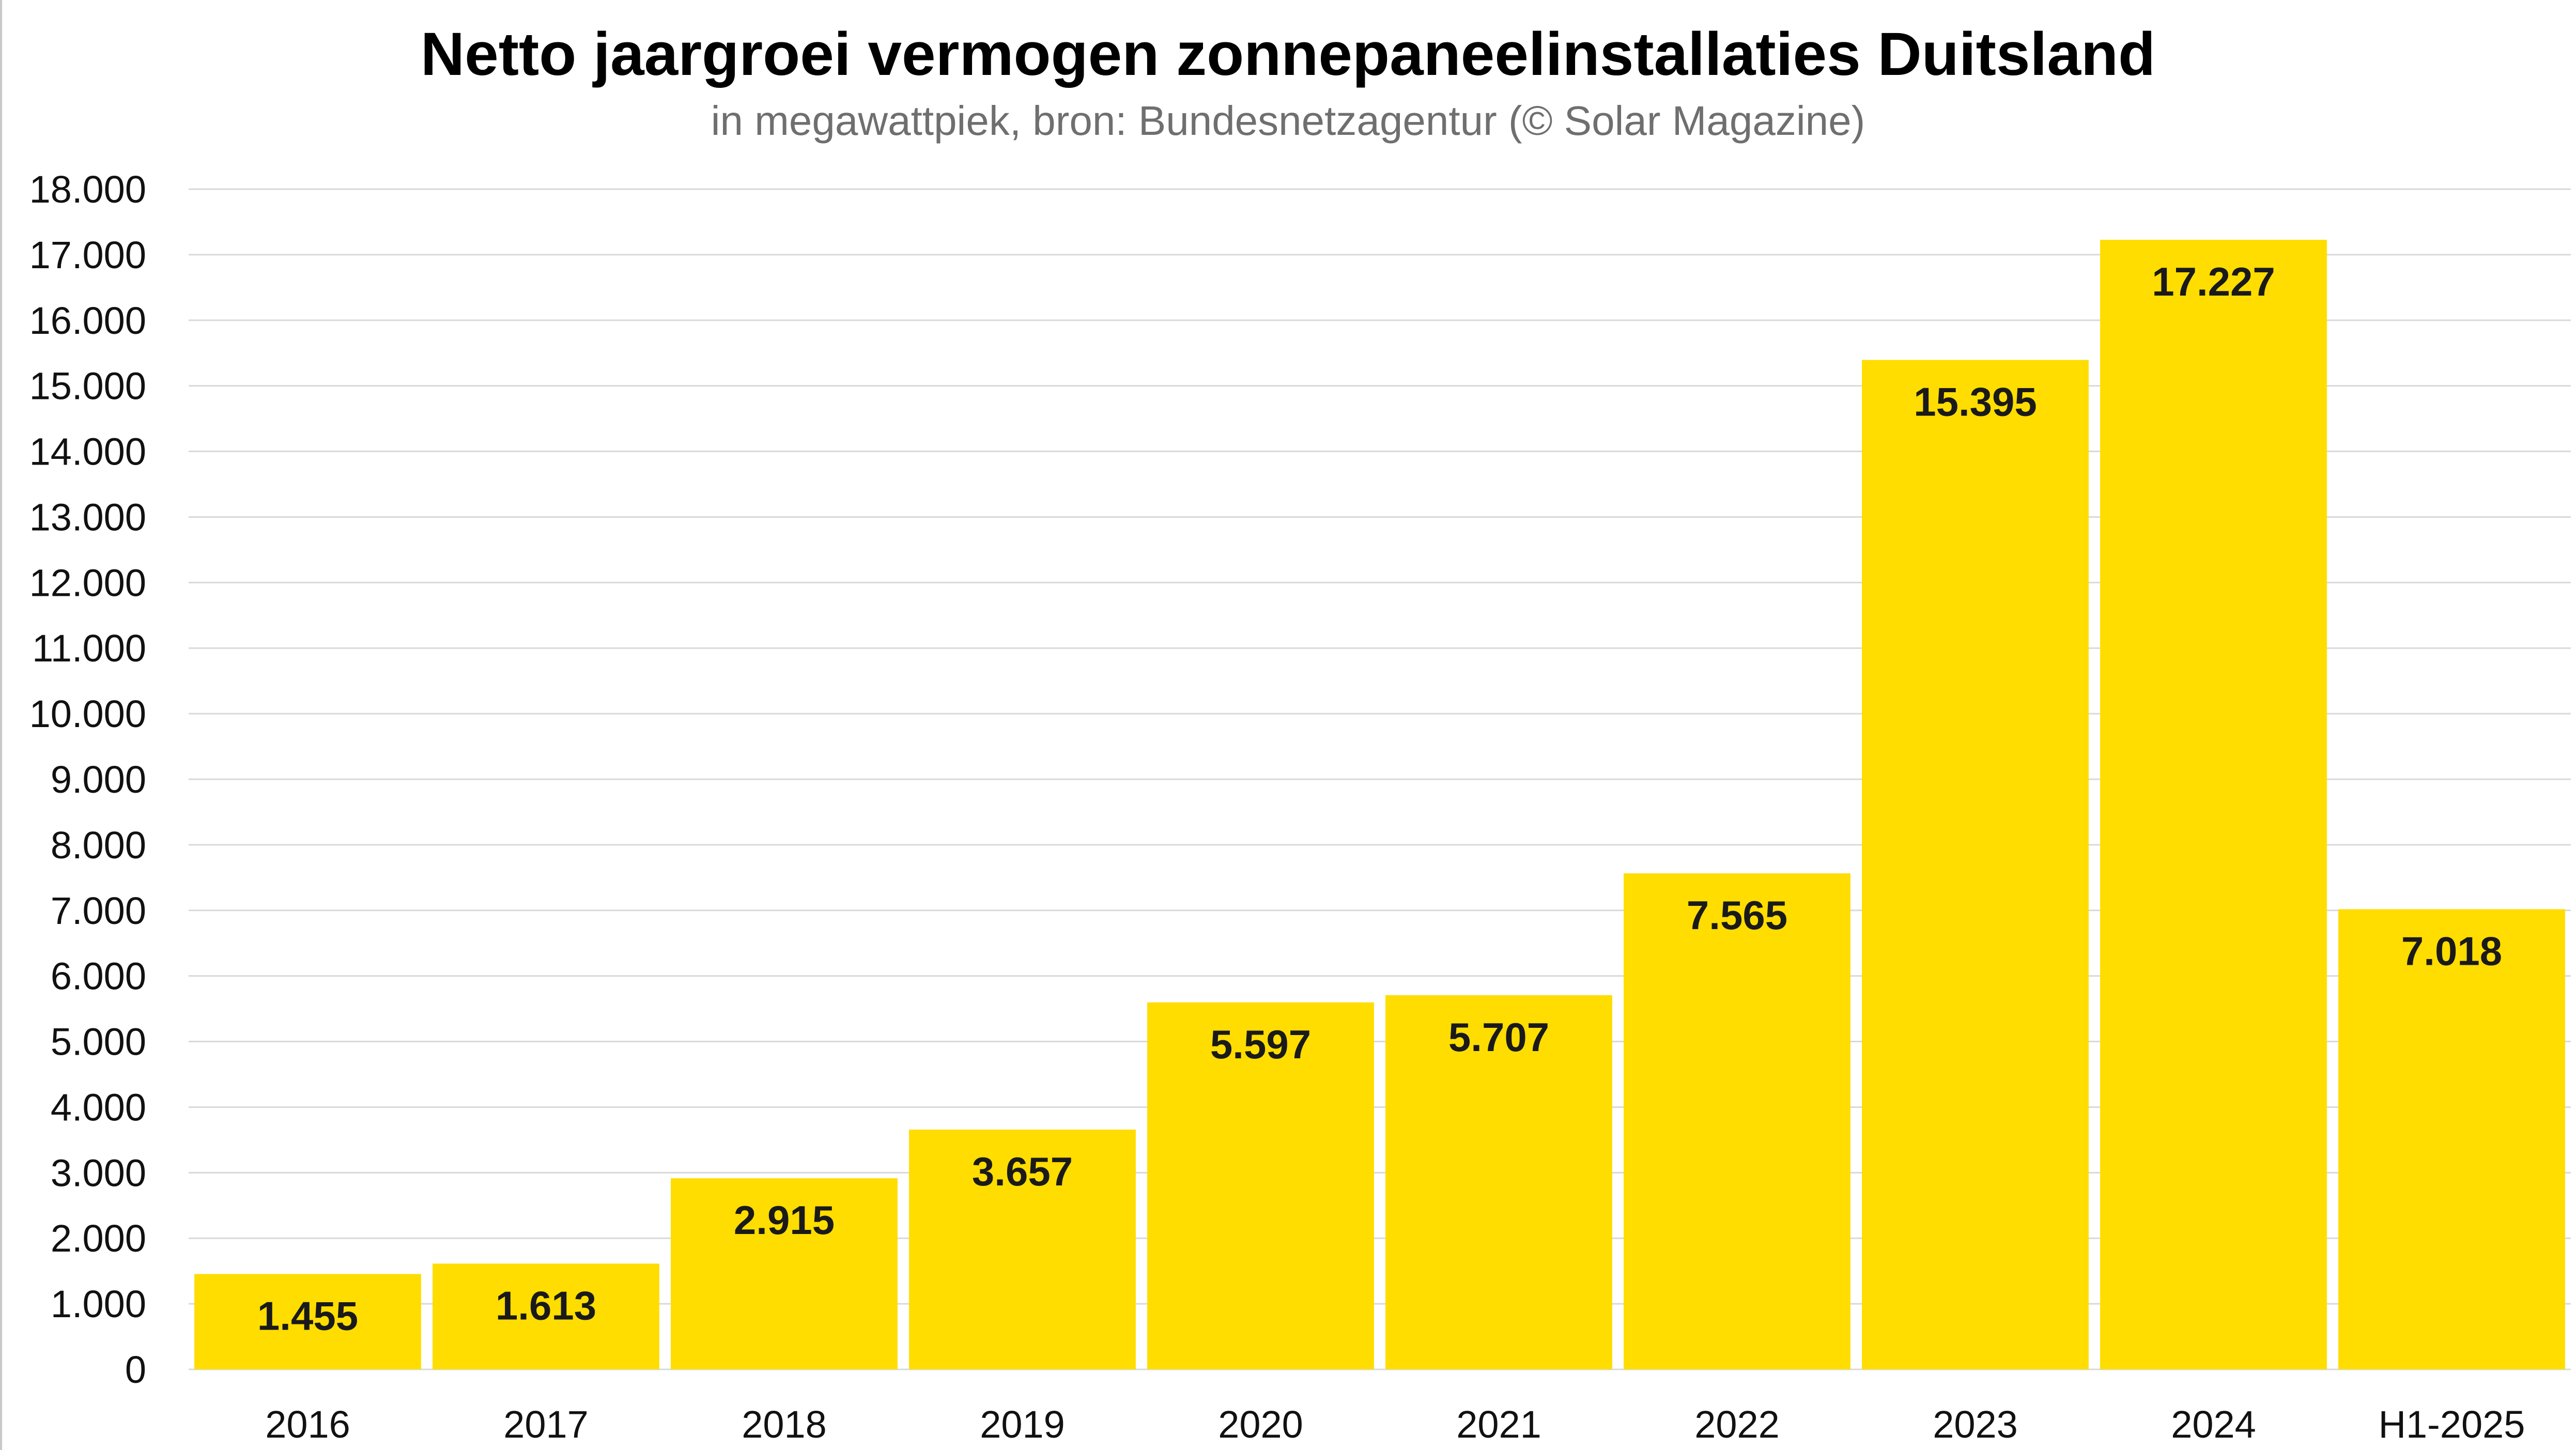  Describe the element at coordinates (308, 1315) in the screenshot. I see `data-label: 1.455` at that location.